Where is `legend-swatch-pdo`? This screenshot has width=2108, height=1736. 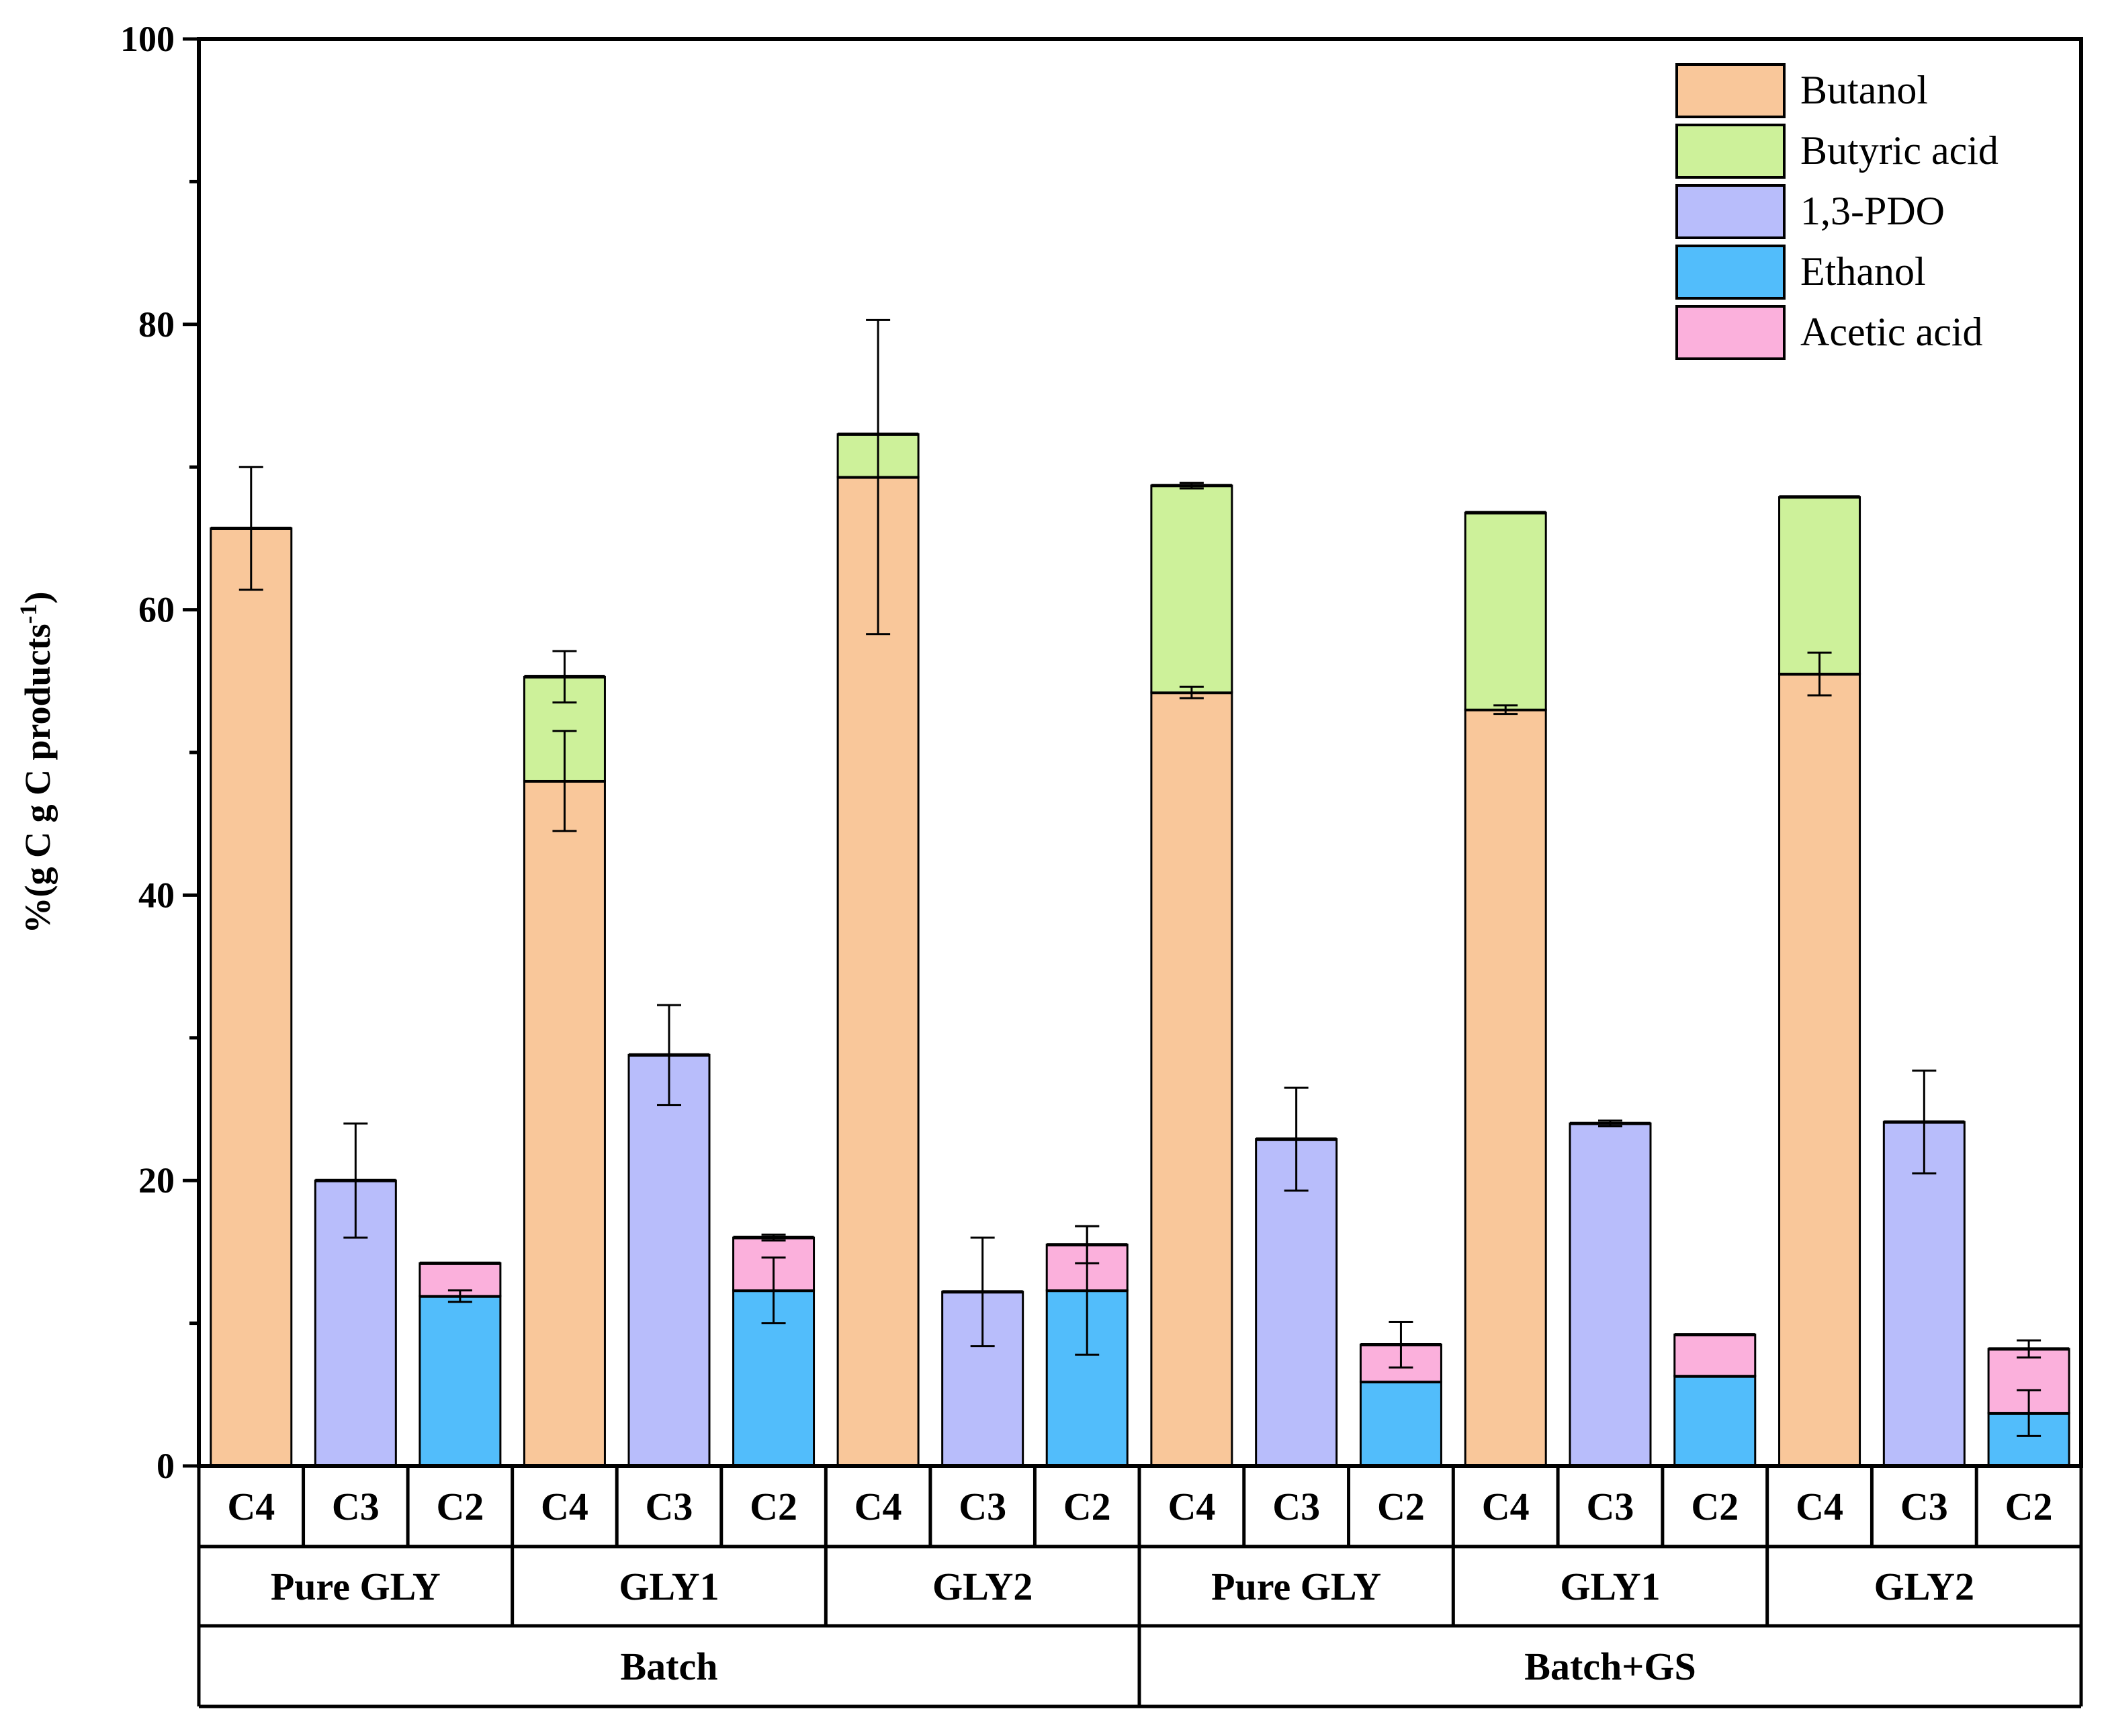
legend-swatch-pdo is located at coordinates (1730, 212).